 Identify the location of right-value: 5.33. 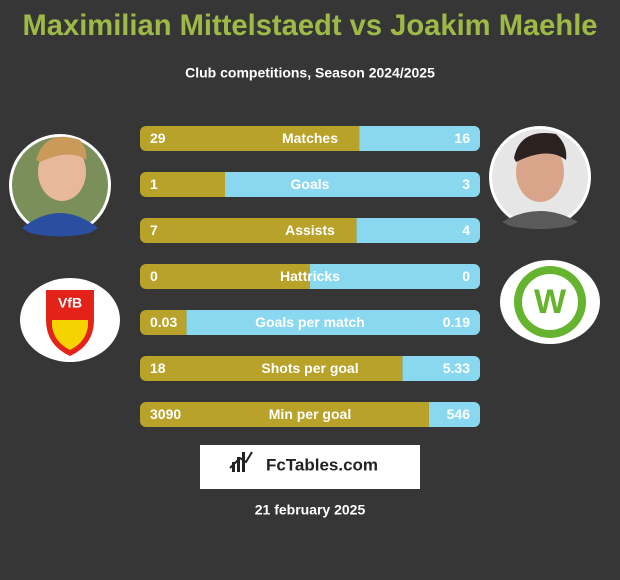
(456, 368).